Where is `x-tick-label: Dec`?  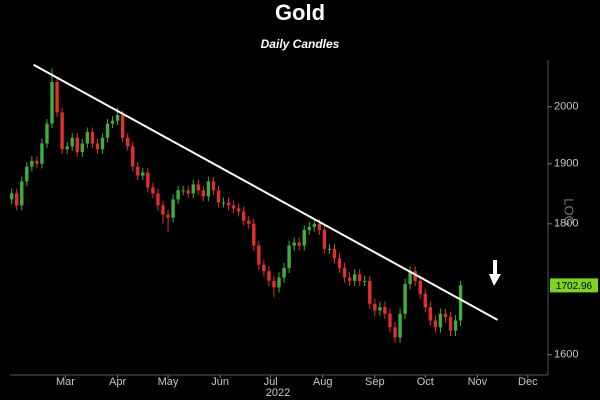 x-tick-label: Dec is located at coordinates (528, 382).